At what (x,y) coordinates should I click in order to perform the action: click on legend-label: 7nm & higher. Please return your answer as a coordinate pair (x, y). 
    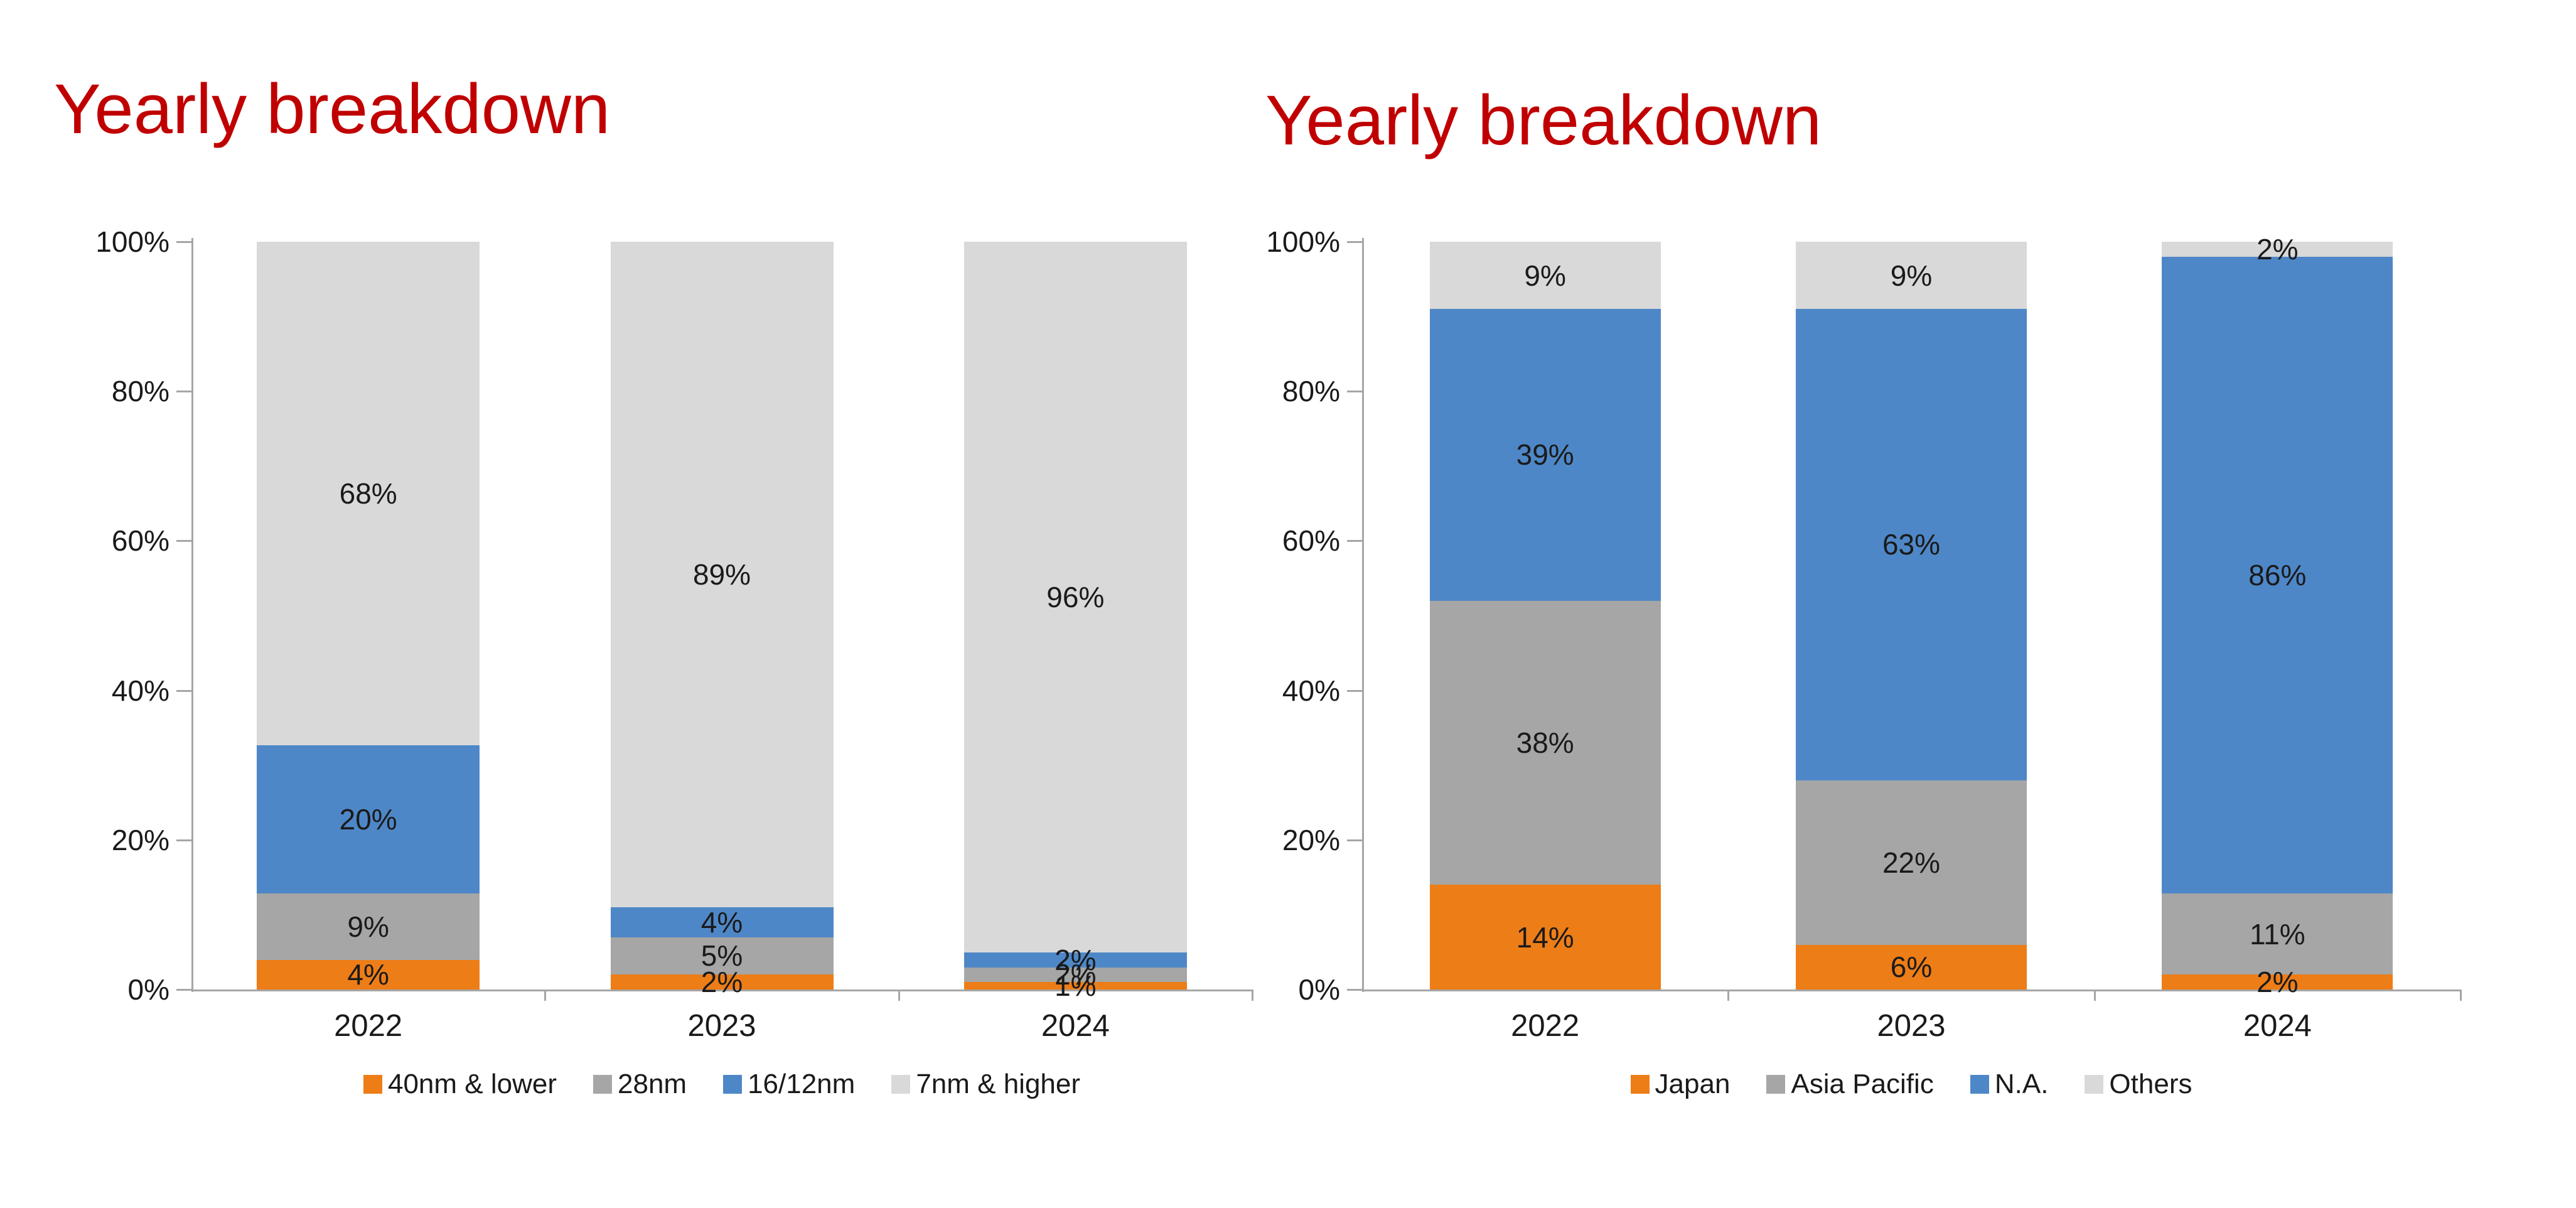
    Looking at the image, I should click on (998, 1084).